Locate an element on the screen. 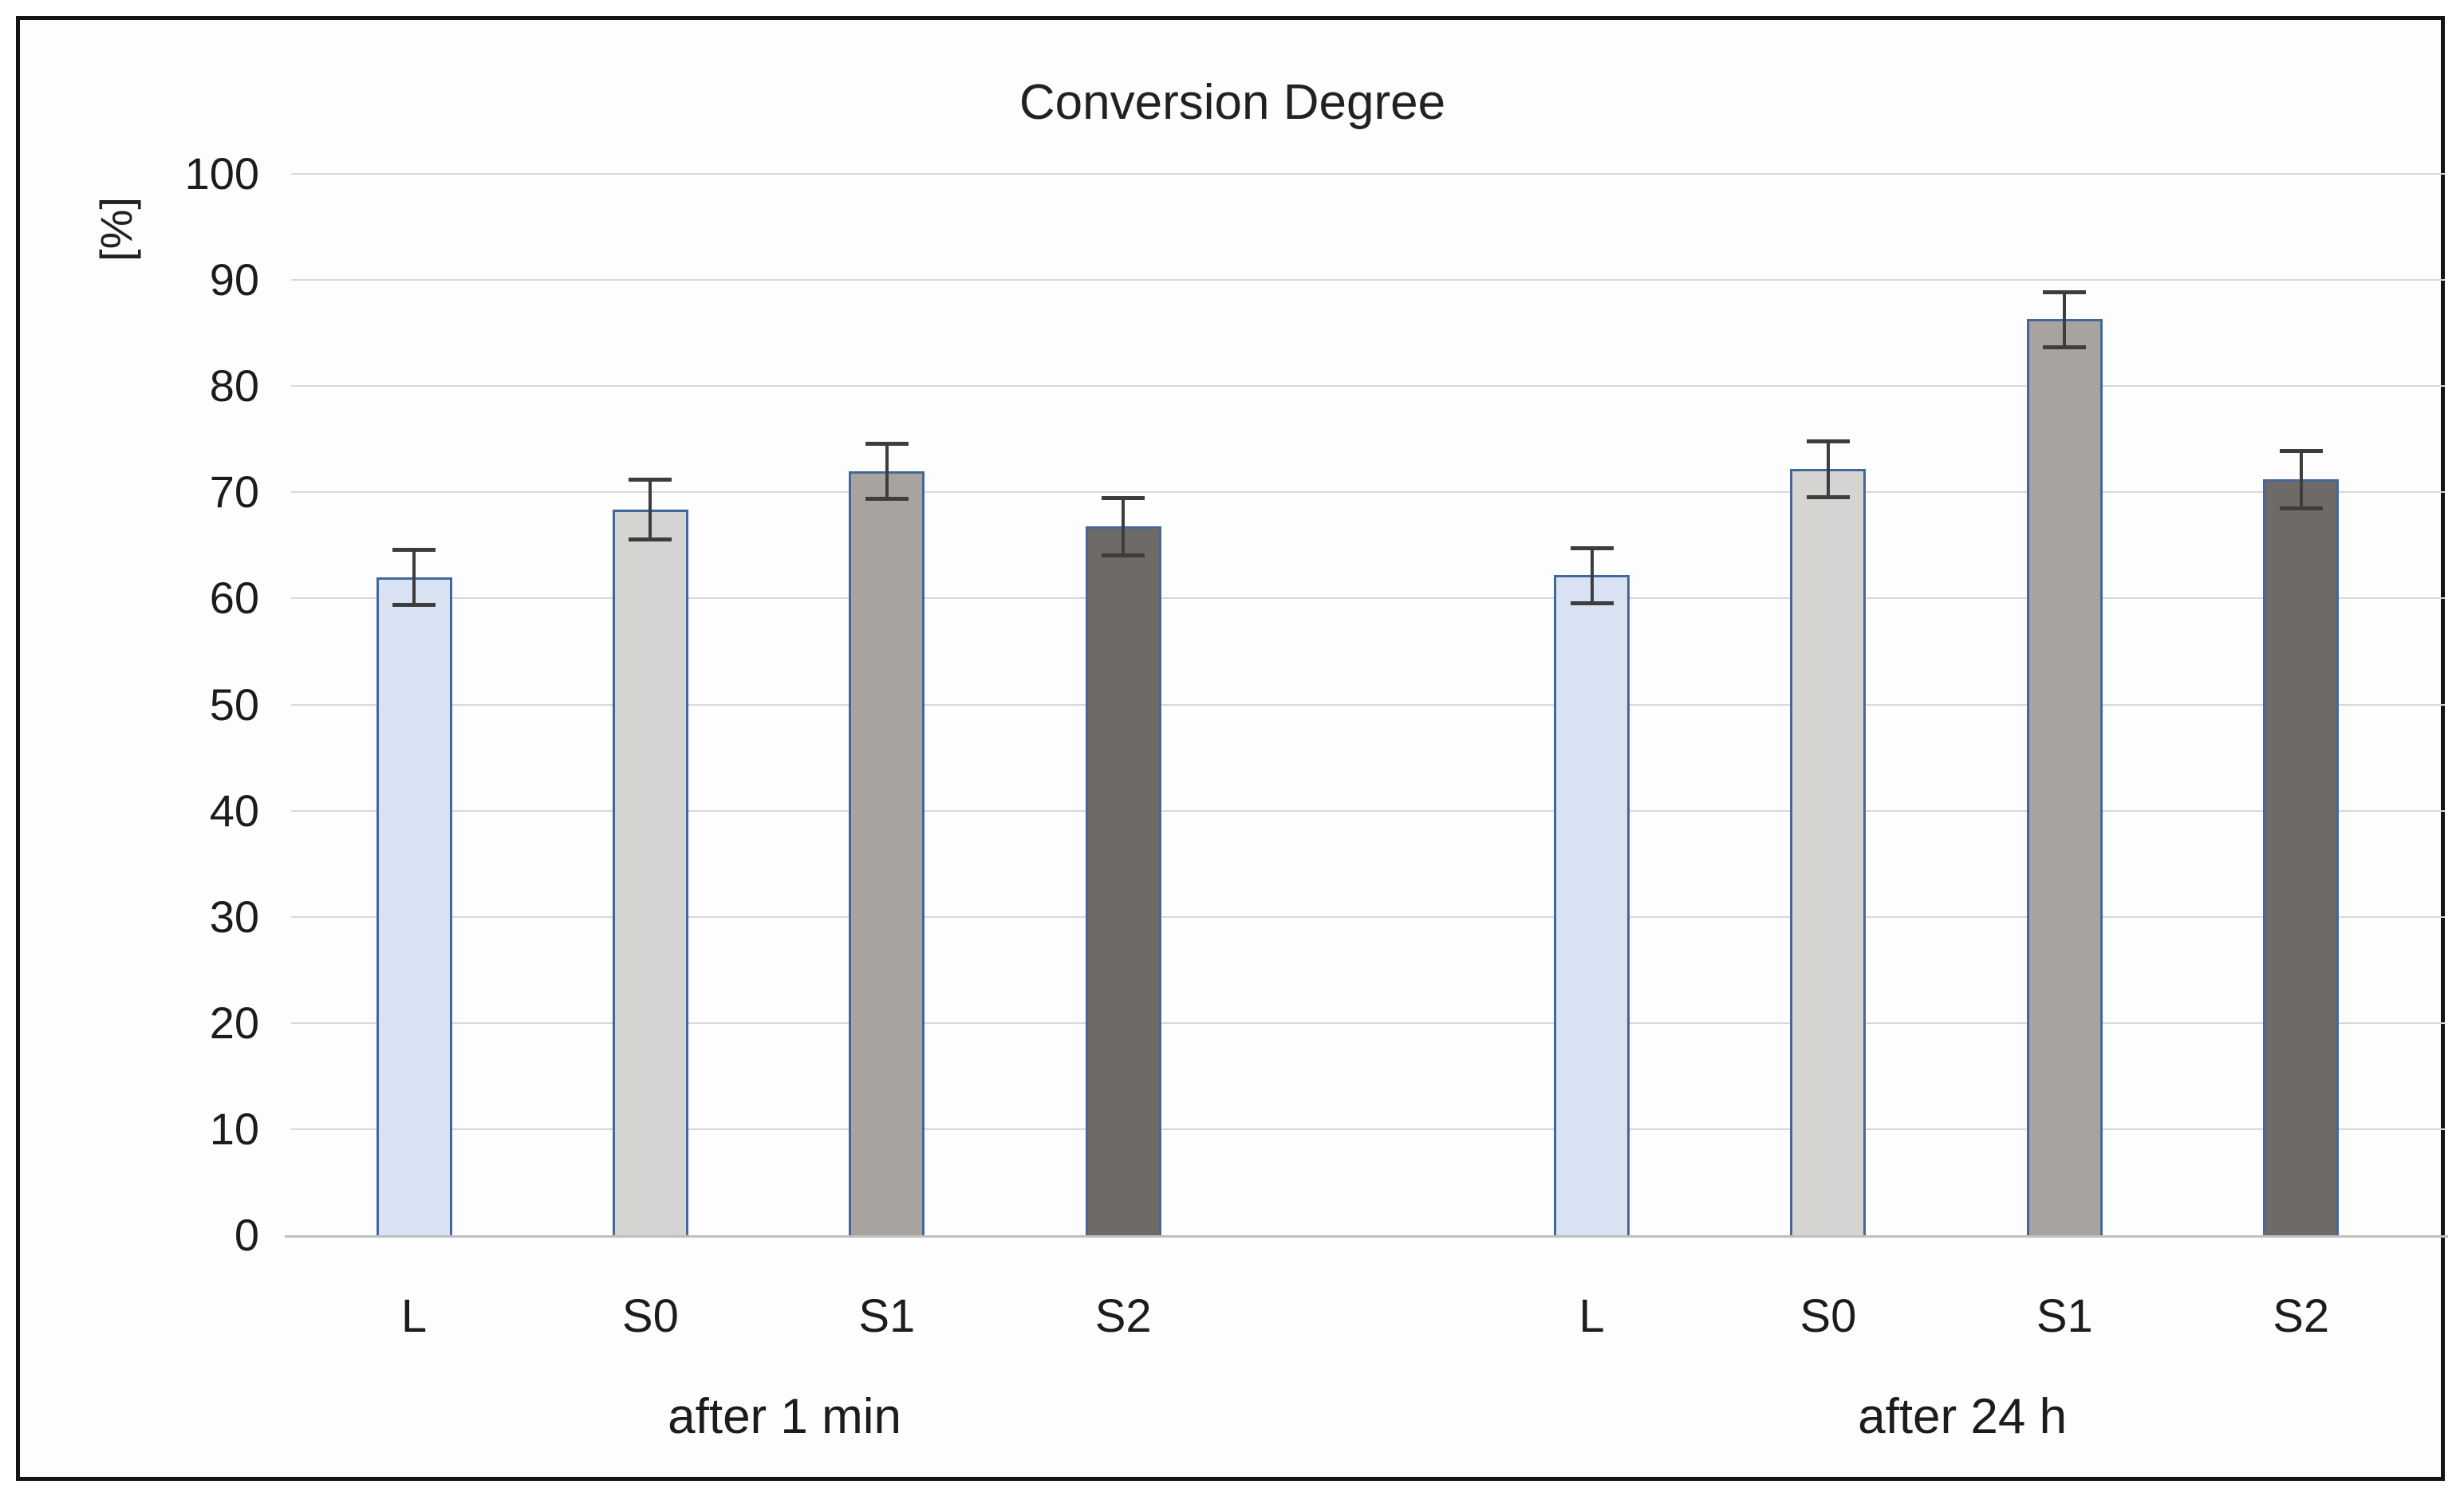 The height and width of the screenshot is (1500, 2464). bar-S2-group1 is located at coordinates (1123, 880).